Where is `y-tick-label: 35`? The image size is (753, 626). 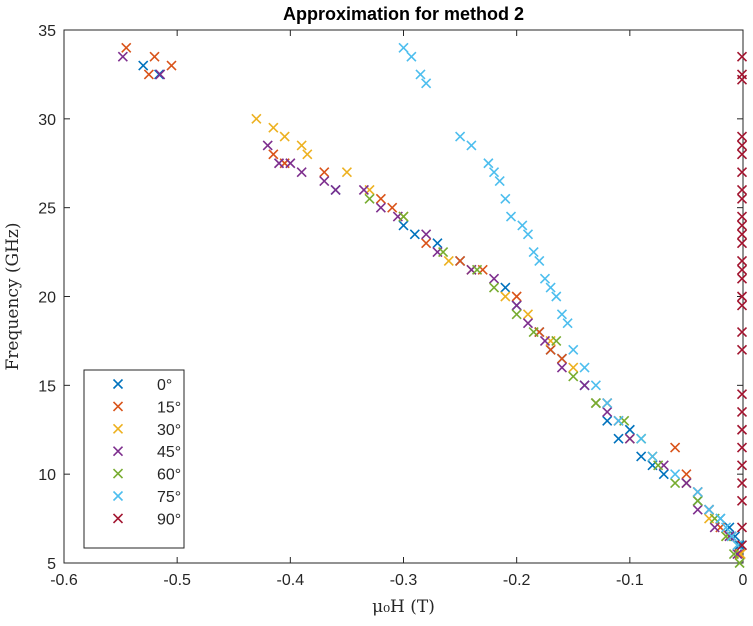 y-tick-label: 35 is located at coordinates (47, 31).